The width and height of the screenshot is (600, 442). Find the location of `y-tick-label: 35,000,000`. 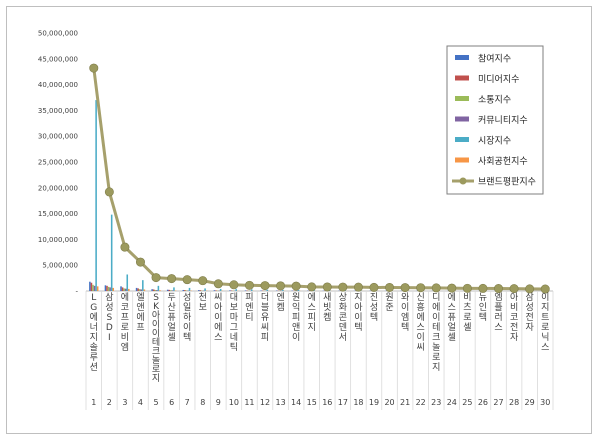

y-tick-label: 35,000,000 is located at coordinates (58, 111).